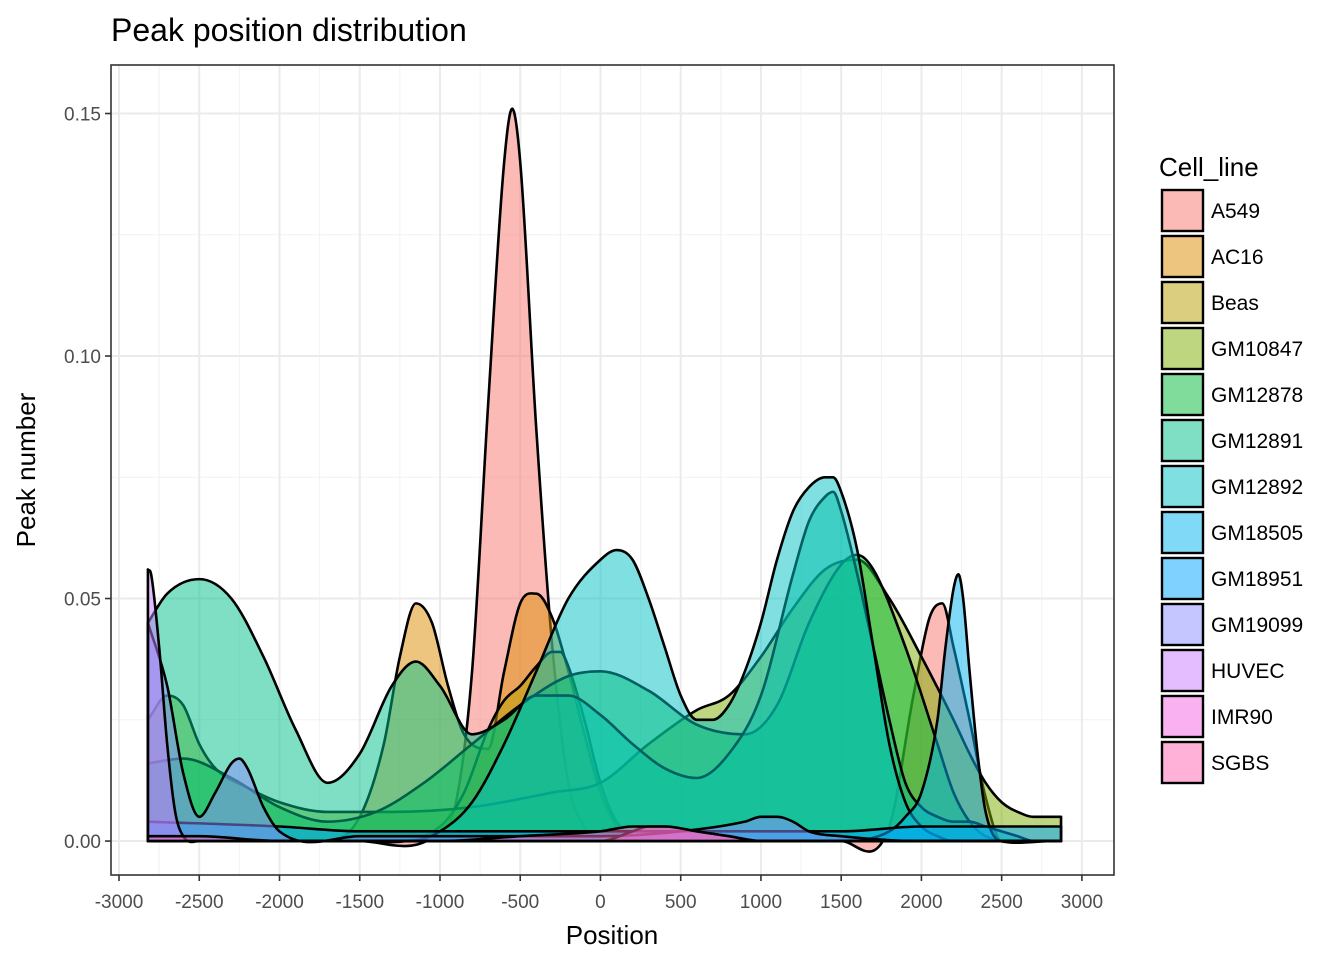  Describe the element at coordinates (1182, 348) in the screenshot. I see `legend-key-gm10847` at that location.